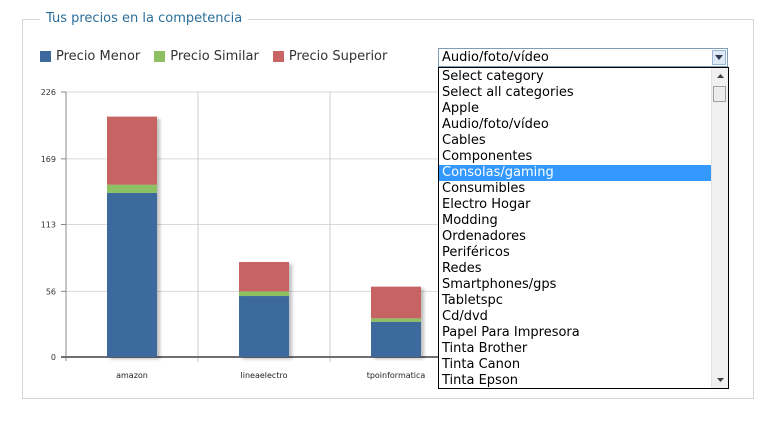 The height and width of the screenshot is (422, 777). Describe the element at coordinates (486, 204) in the screenshot. I see `dropdown-option: Electro Hogar` at that location.